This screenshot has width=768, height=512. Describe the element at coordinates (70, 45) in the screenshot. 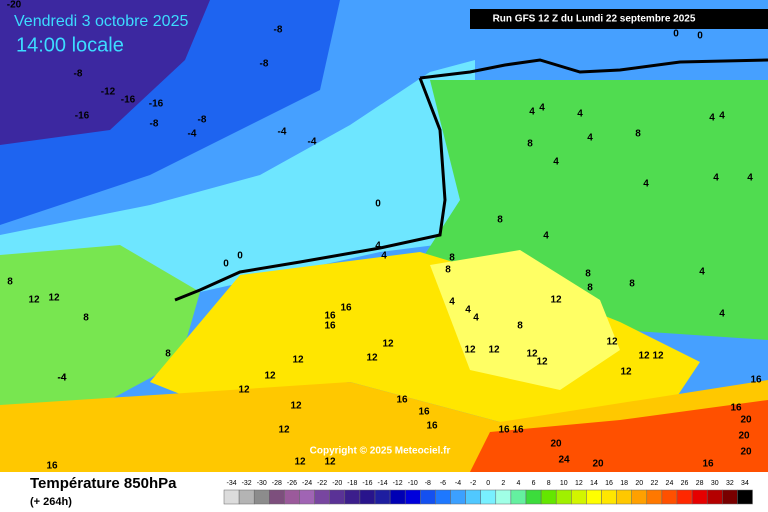

I see `time-label: 14:00 locale` at that location.